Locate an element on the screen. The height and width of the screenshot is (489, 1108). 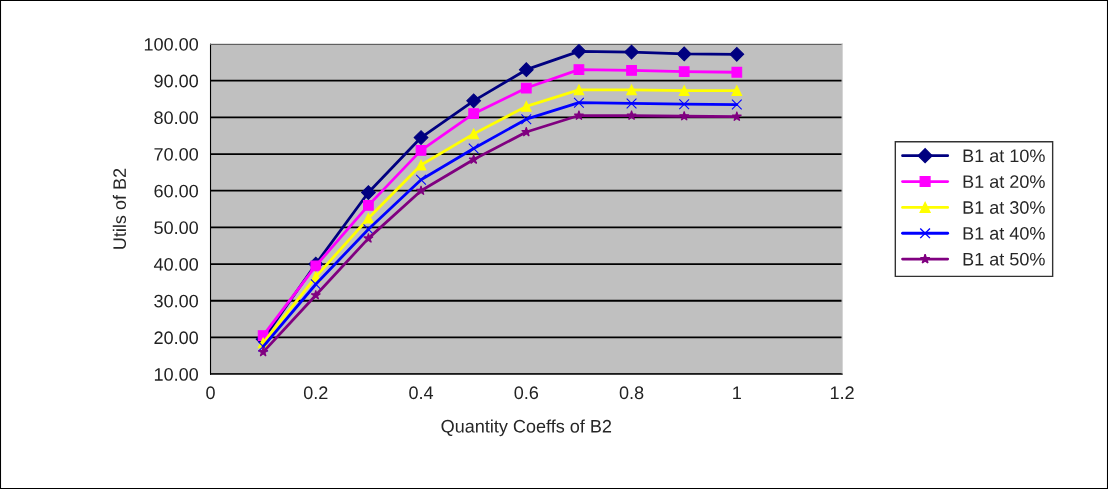
x-axis-title: Quantity Coeffs of B2 is located at coordinates (526, 428).